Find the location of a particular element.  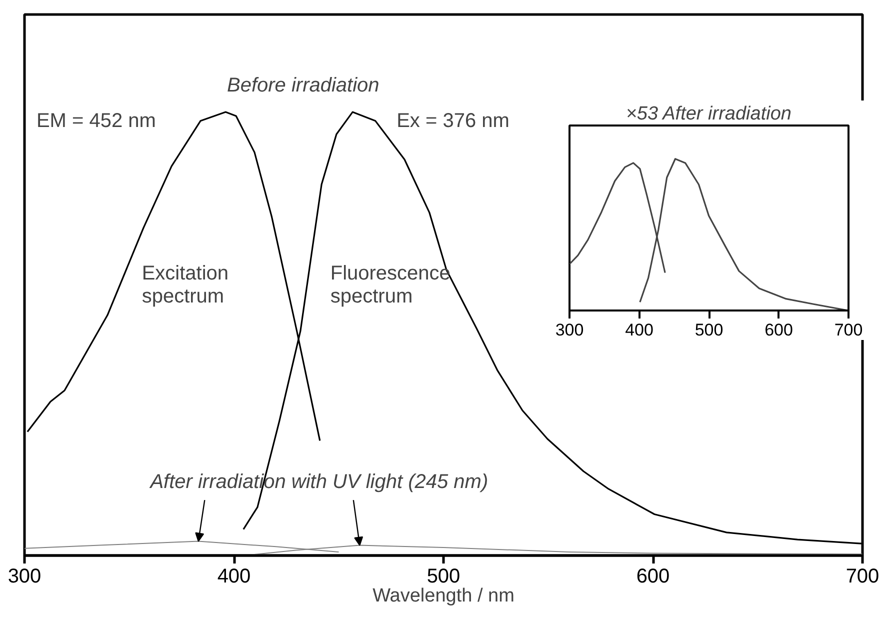

annotation: Fluorescence spectrum is located at coordinates (390, 285).